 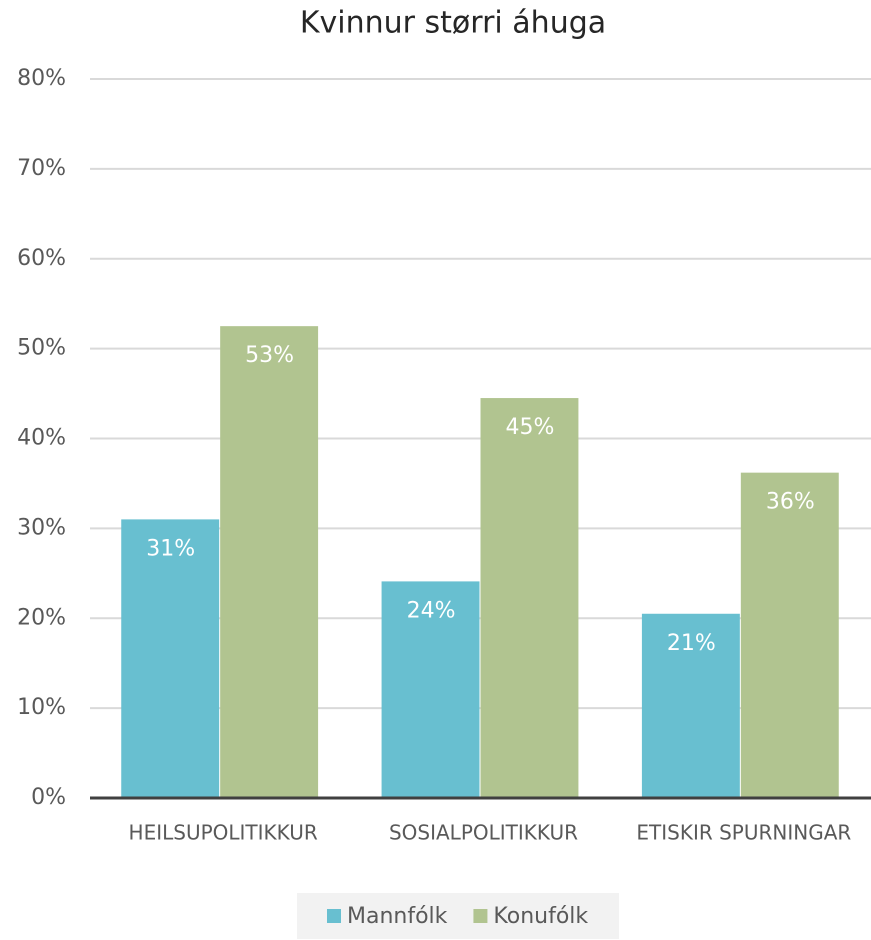 I want to click on data-label: 24%, so click(x=431, y=610).